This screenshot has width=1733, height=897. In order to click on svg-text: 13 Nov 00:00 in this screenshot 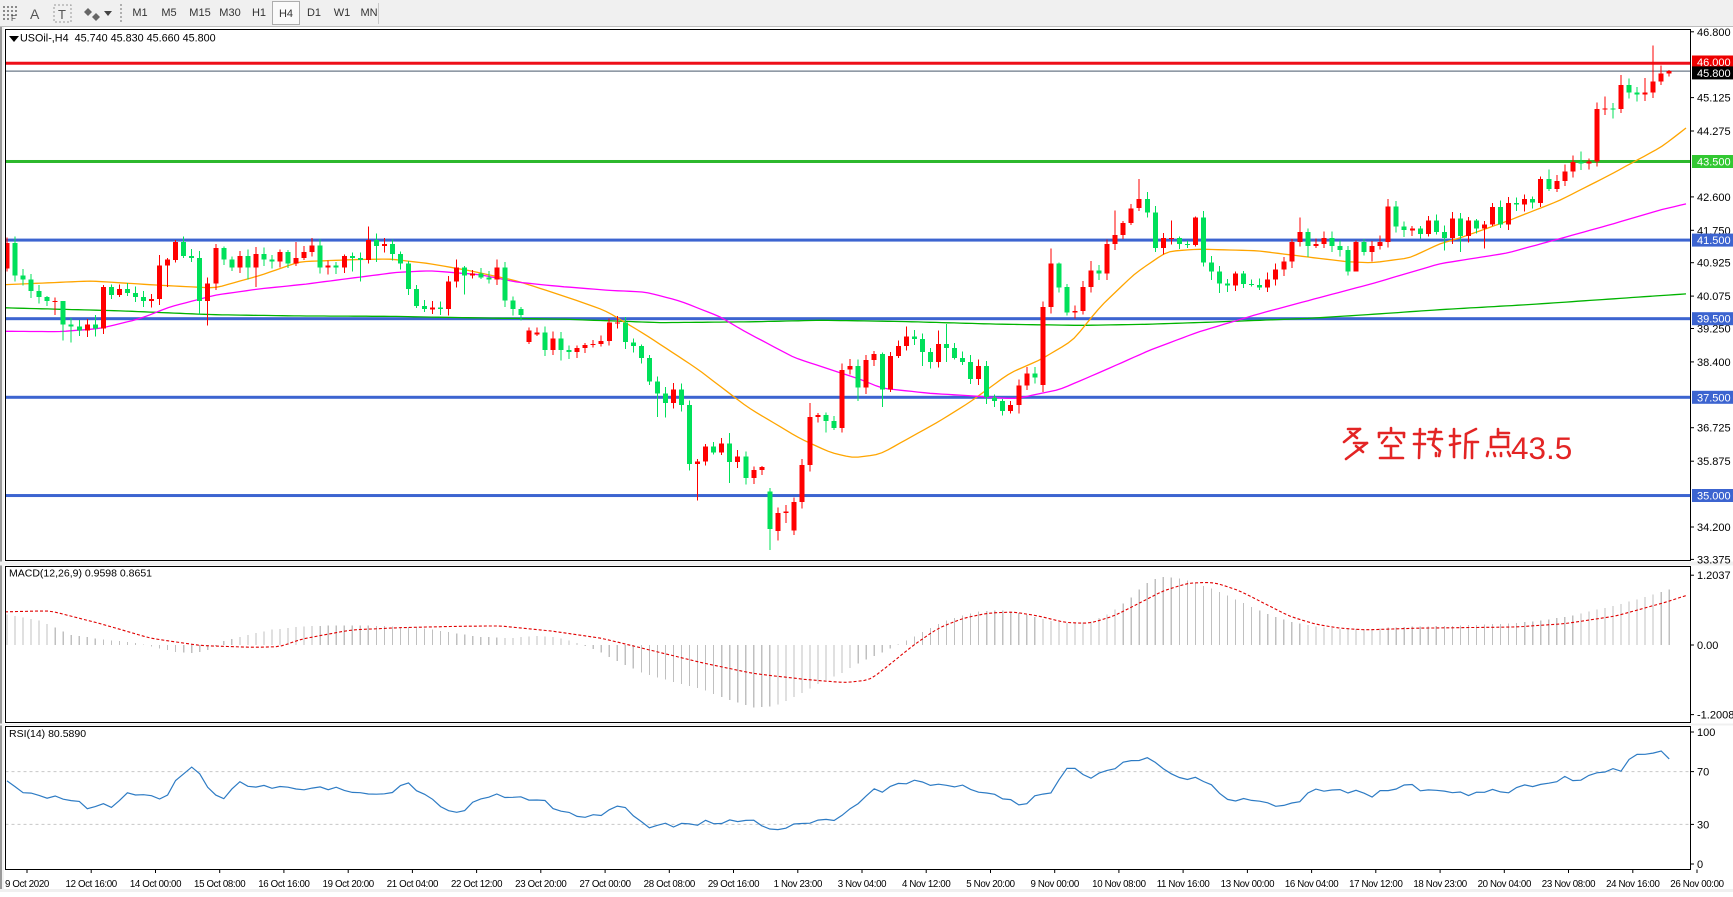, I will do `click(1248, 884)`.